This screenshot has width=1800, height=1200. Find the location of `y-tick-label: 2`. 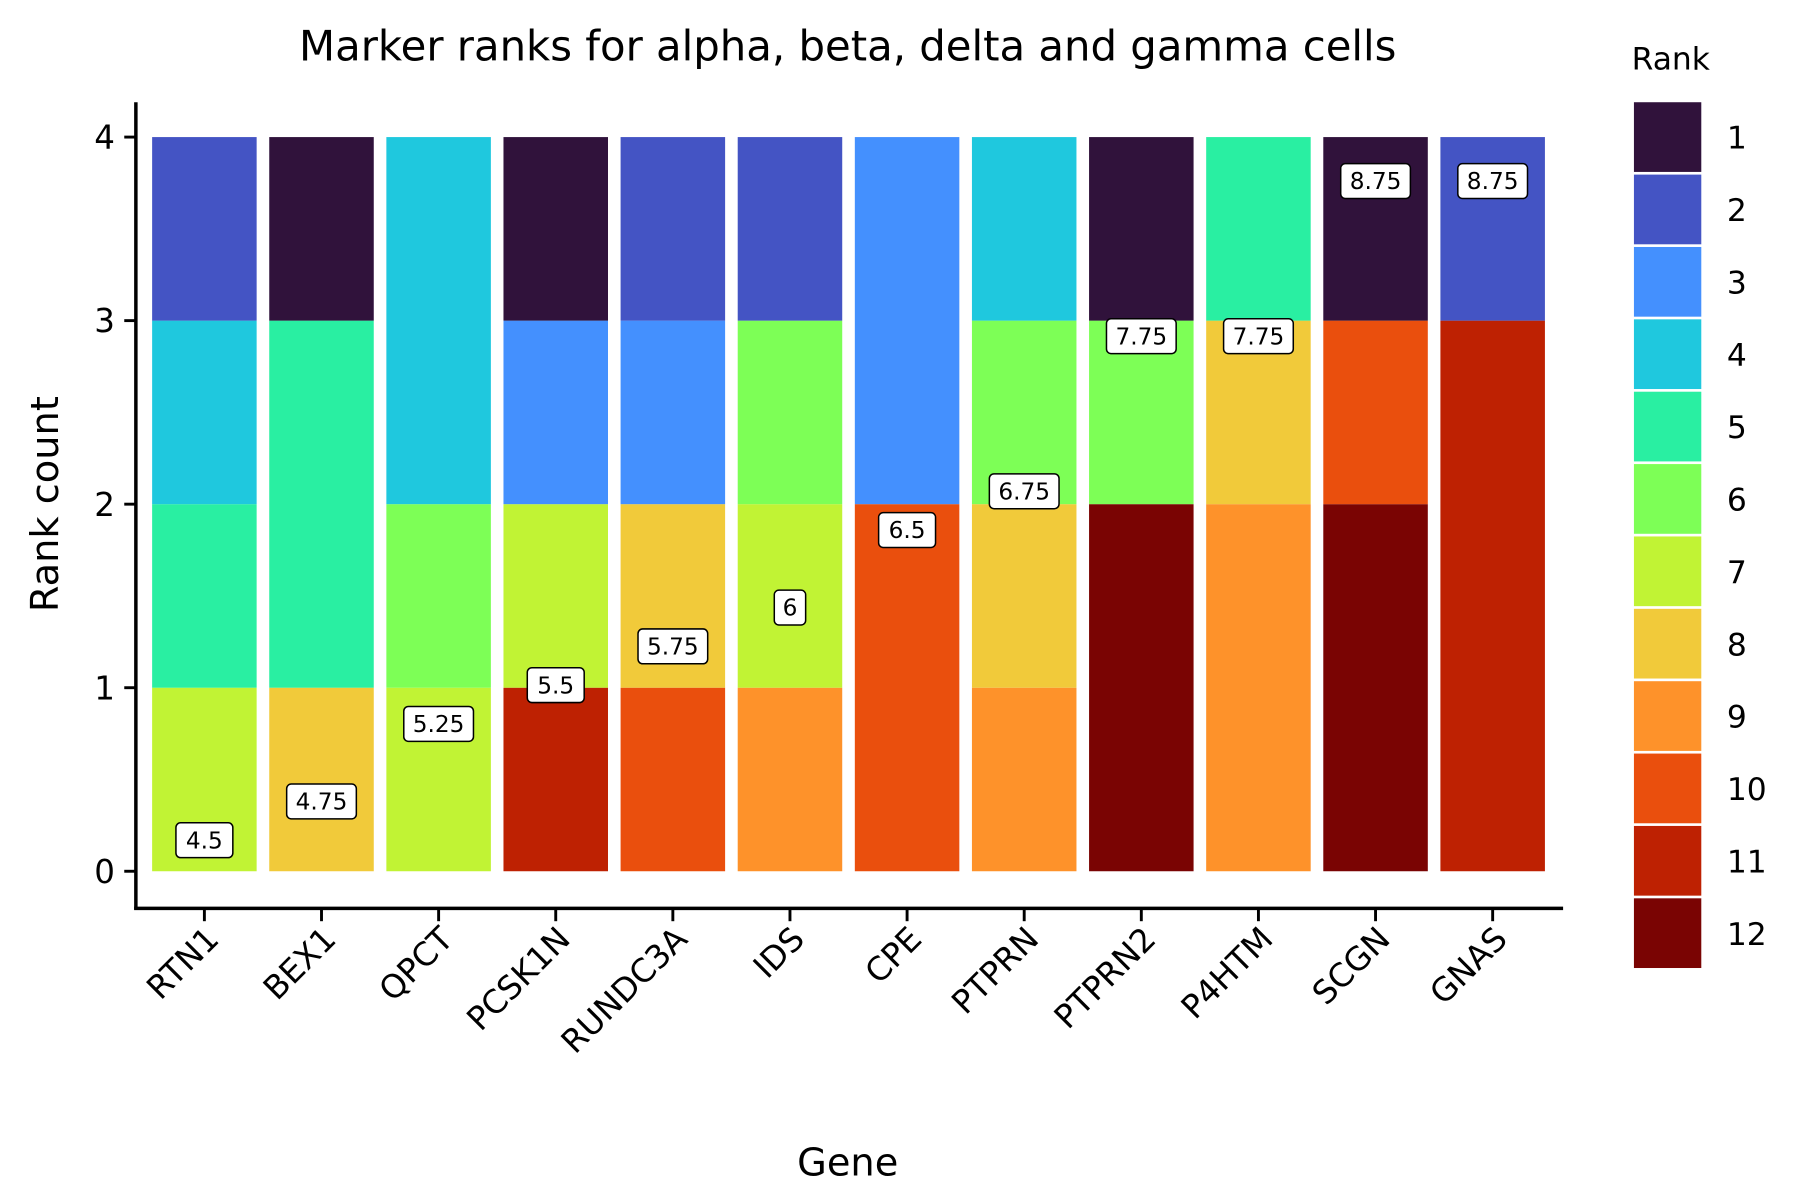

y-tick-label: 2 is located at coordinates (104, 505).